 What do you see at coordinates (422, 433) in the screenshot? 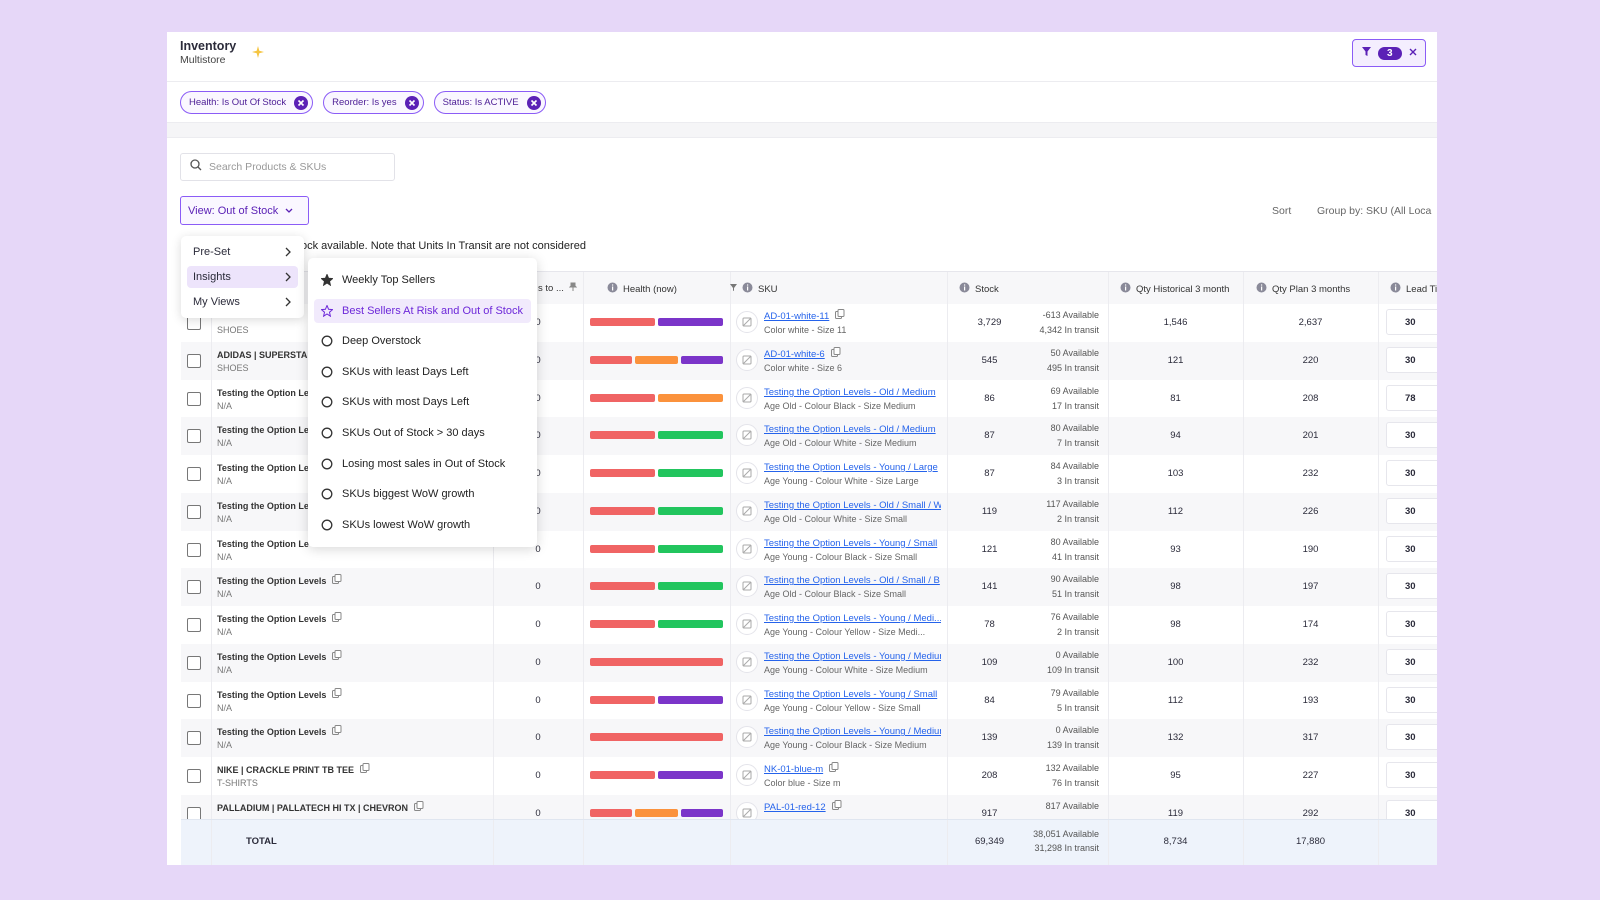
I see `submenu-item: SKUs Out of Stock > 30 days` at bounding box center [422, 433].